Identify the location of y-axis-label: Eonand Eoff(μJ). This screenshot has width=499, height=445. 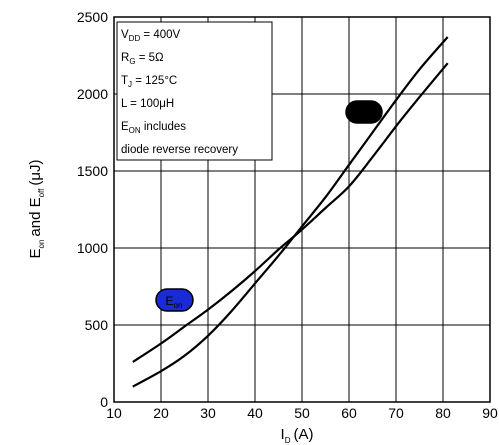
(36, 208).